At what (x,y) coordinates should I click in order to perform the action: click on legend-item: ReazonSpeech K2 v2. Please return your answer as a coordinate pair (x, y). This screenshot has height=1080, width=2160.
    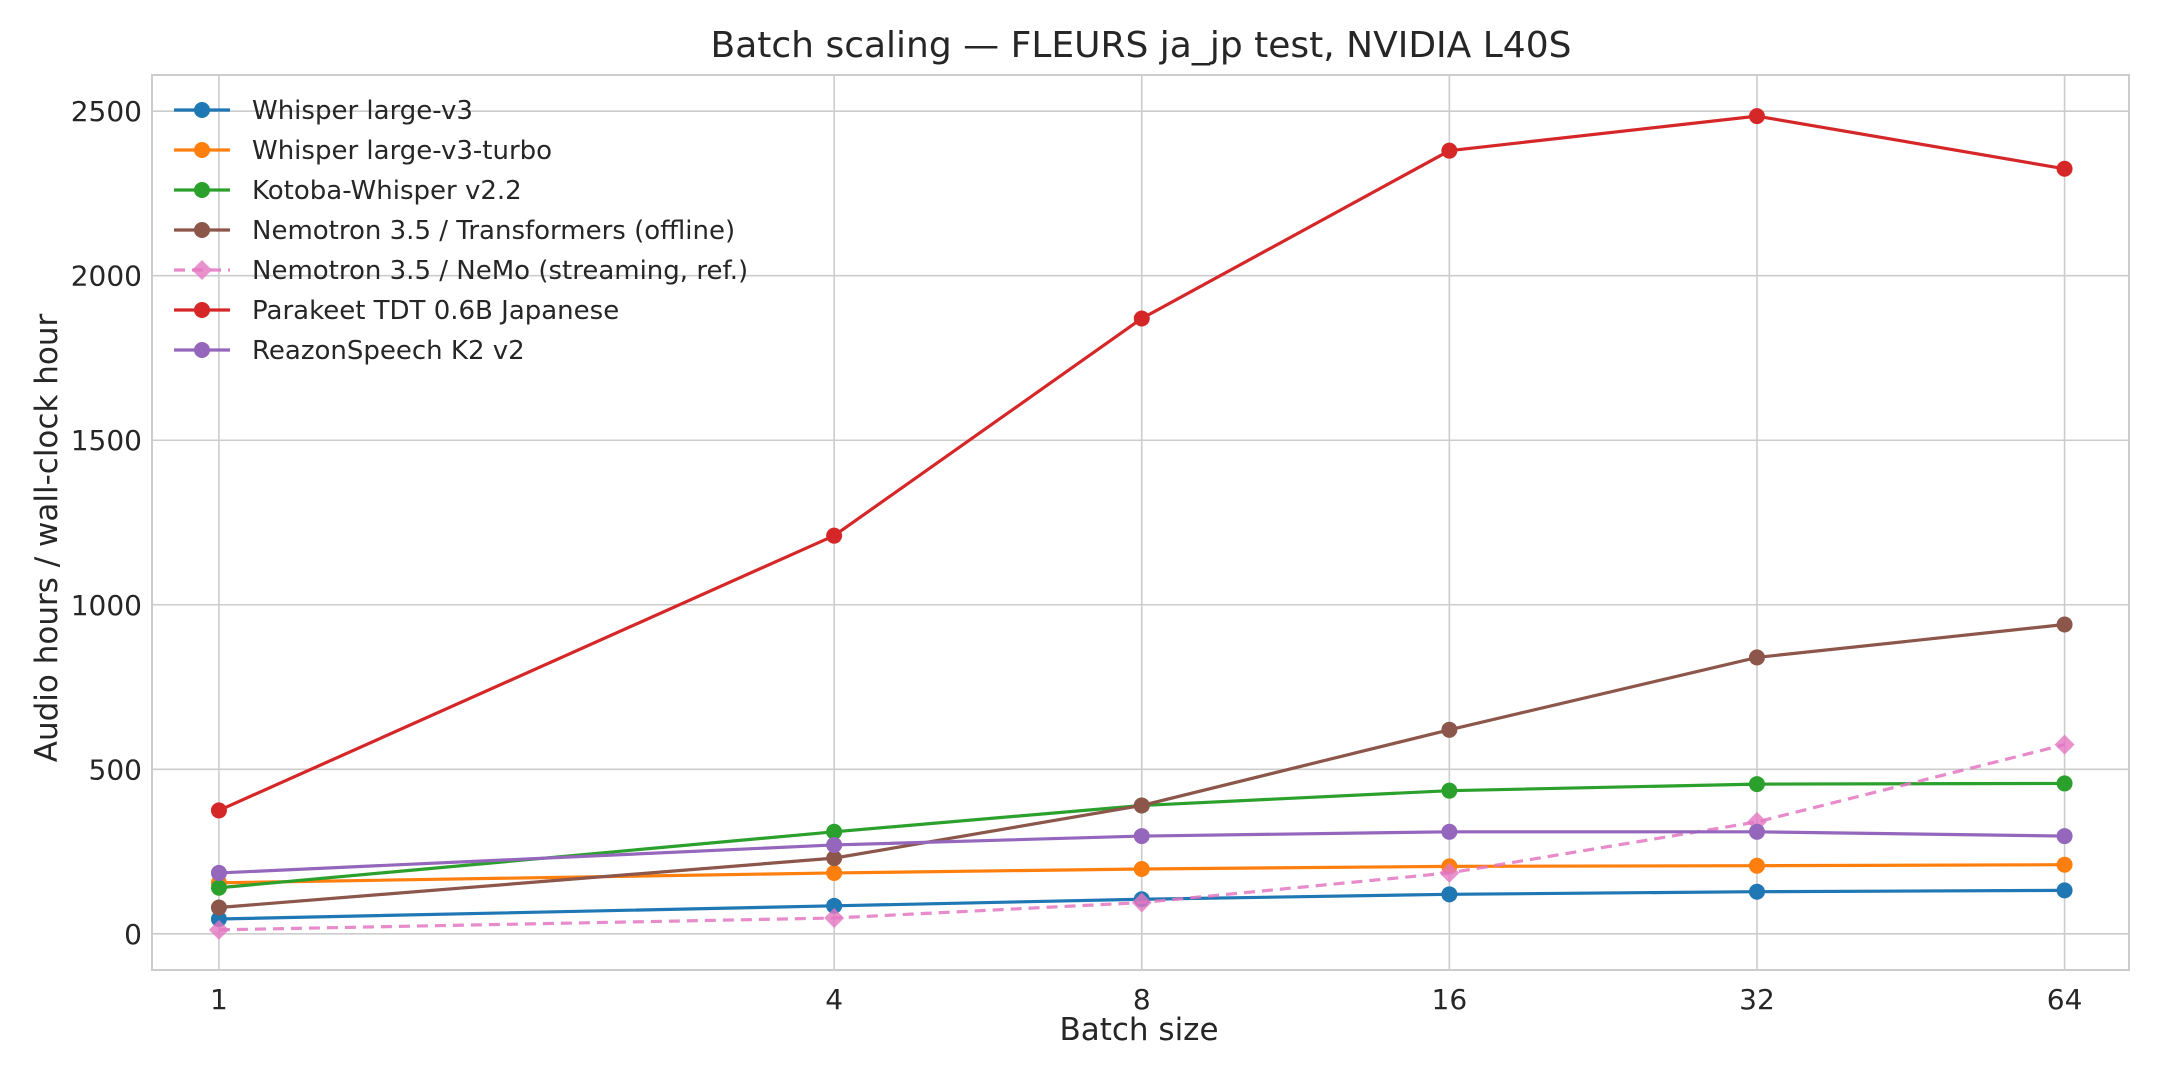
    Looking at the image, I should click on (349, 351).